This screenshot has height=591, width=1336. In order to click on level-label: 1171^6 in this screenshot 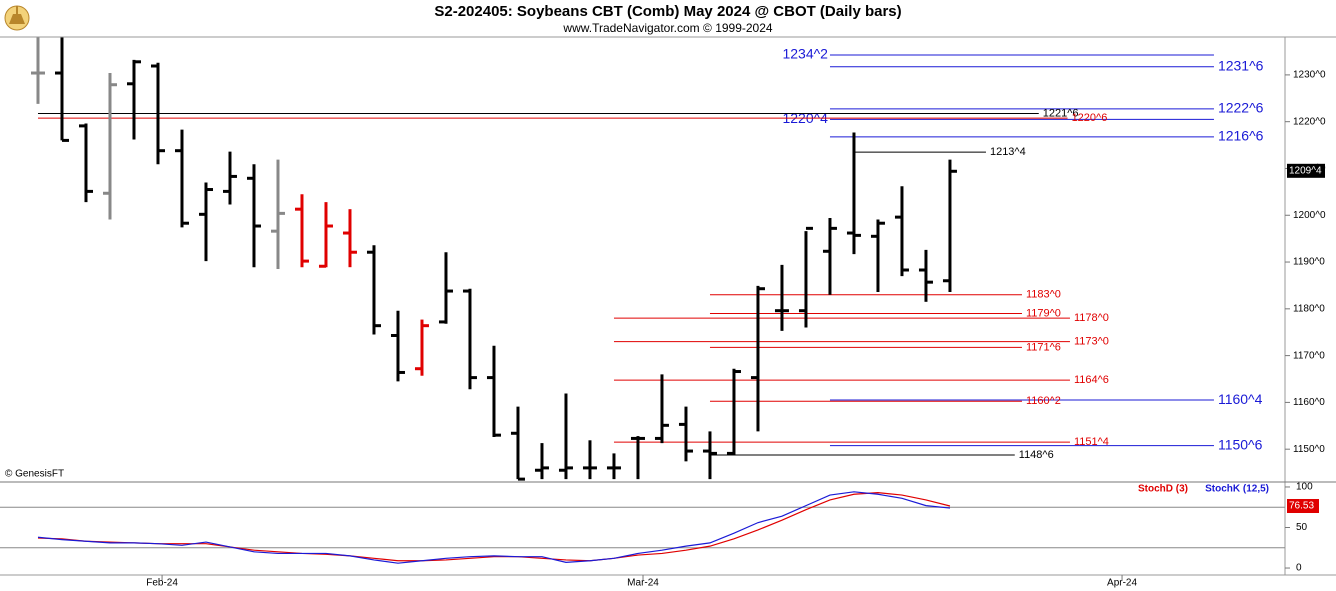, I will do `click(1043, 347)`.